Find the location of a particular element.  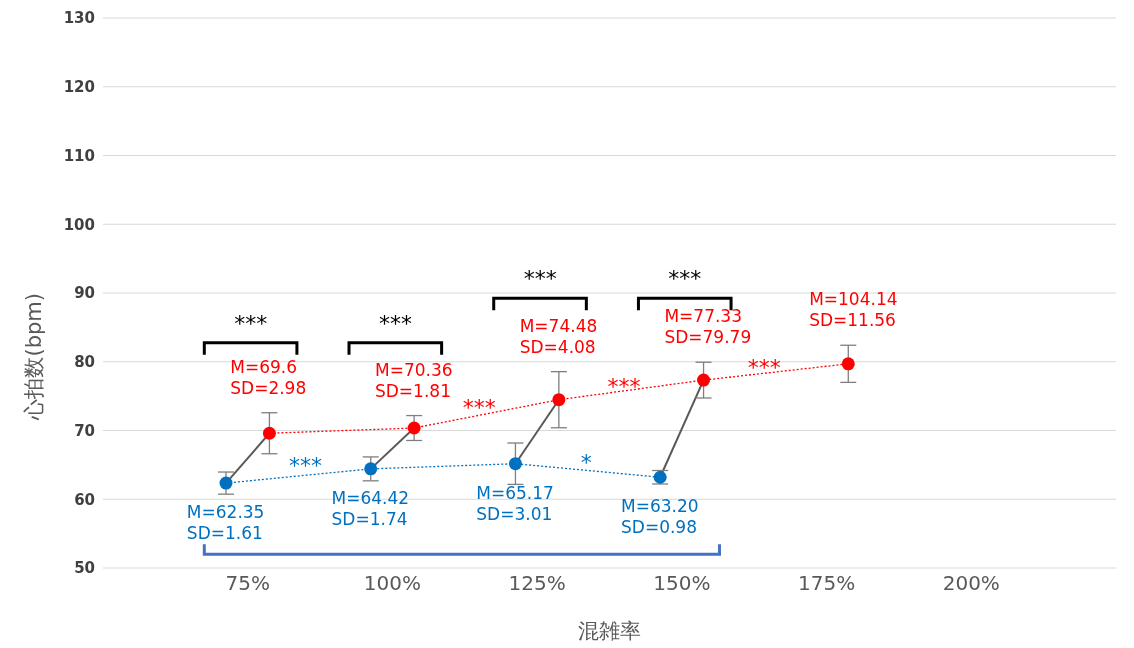

y-tick-label: 130 is located at coordinates (79, 18).